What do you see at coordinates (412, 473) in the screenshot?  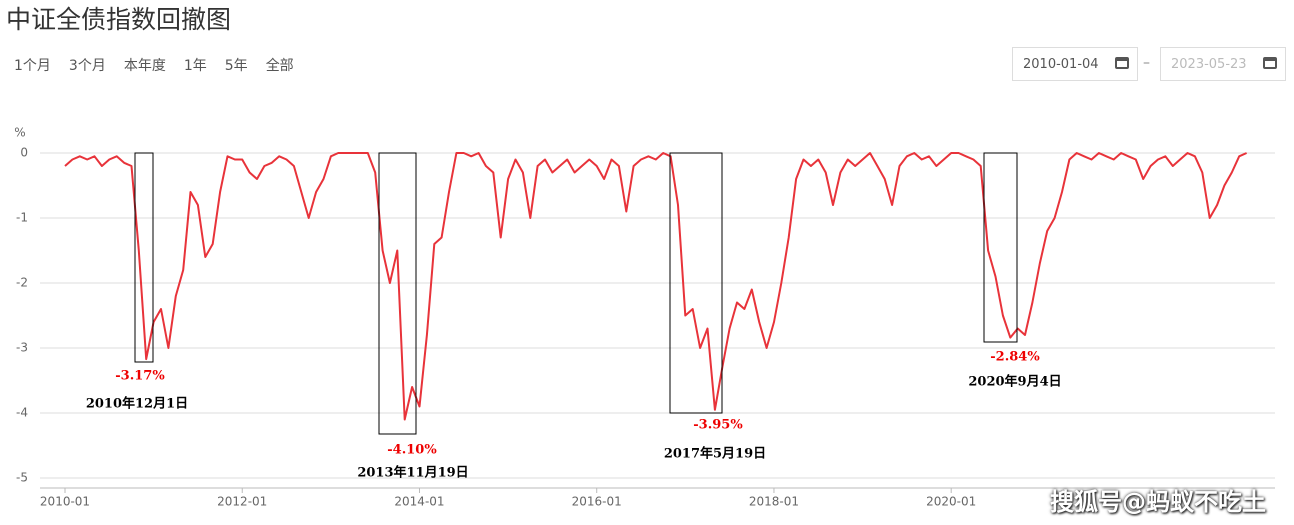 I see `drawdown-date: 2013年11月19日` at bounding box center [412, 473].